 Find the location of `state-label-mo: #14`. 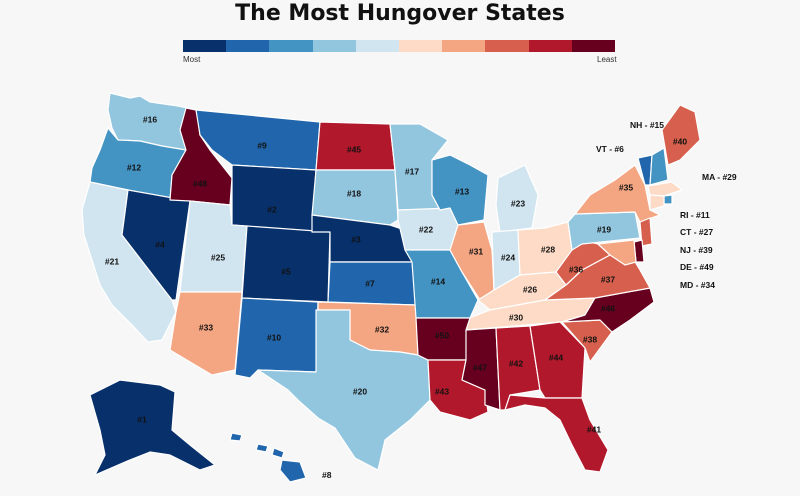

state-label-mo: #14 is located at coordinates (438, 281).